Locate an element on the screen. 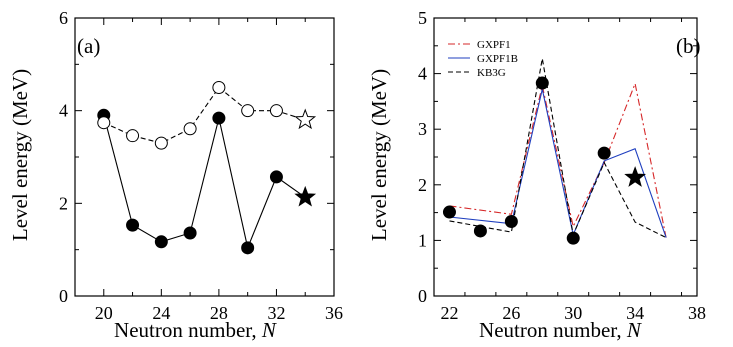  panel-a-x-axis-label: Neutron number, N is located at coordinates (195, 330).